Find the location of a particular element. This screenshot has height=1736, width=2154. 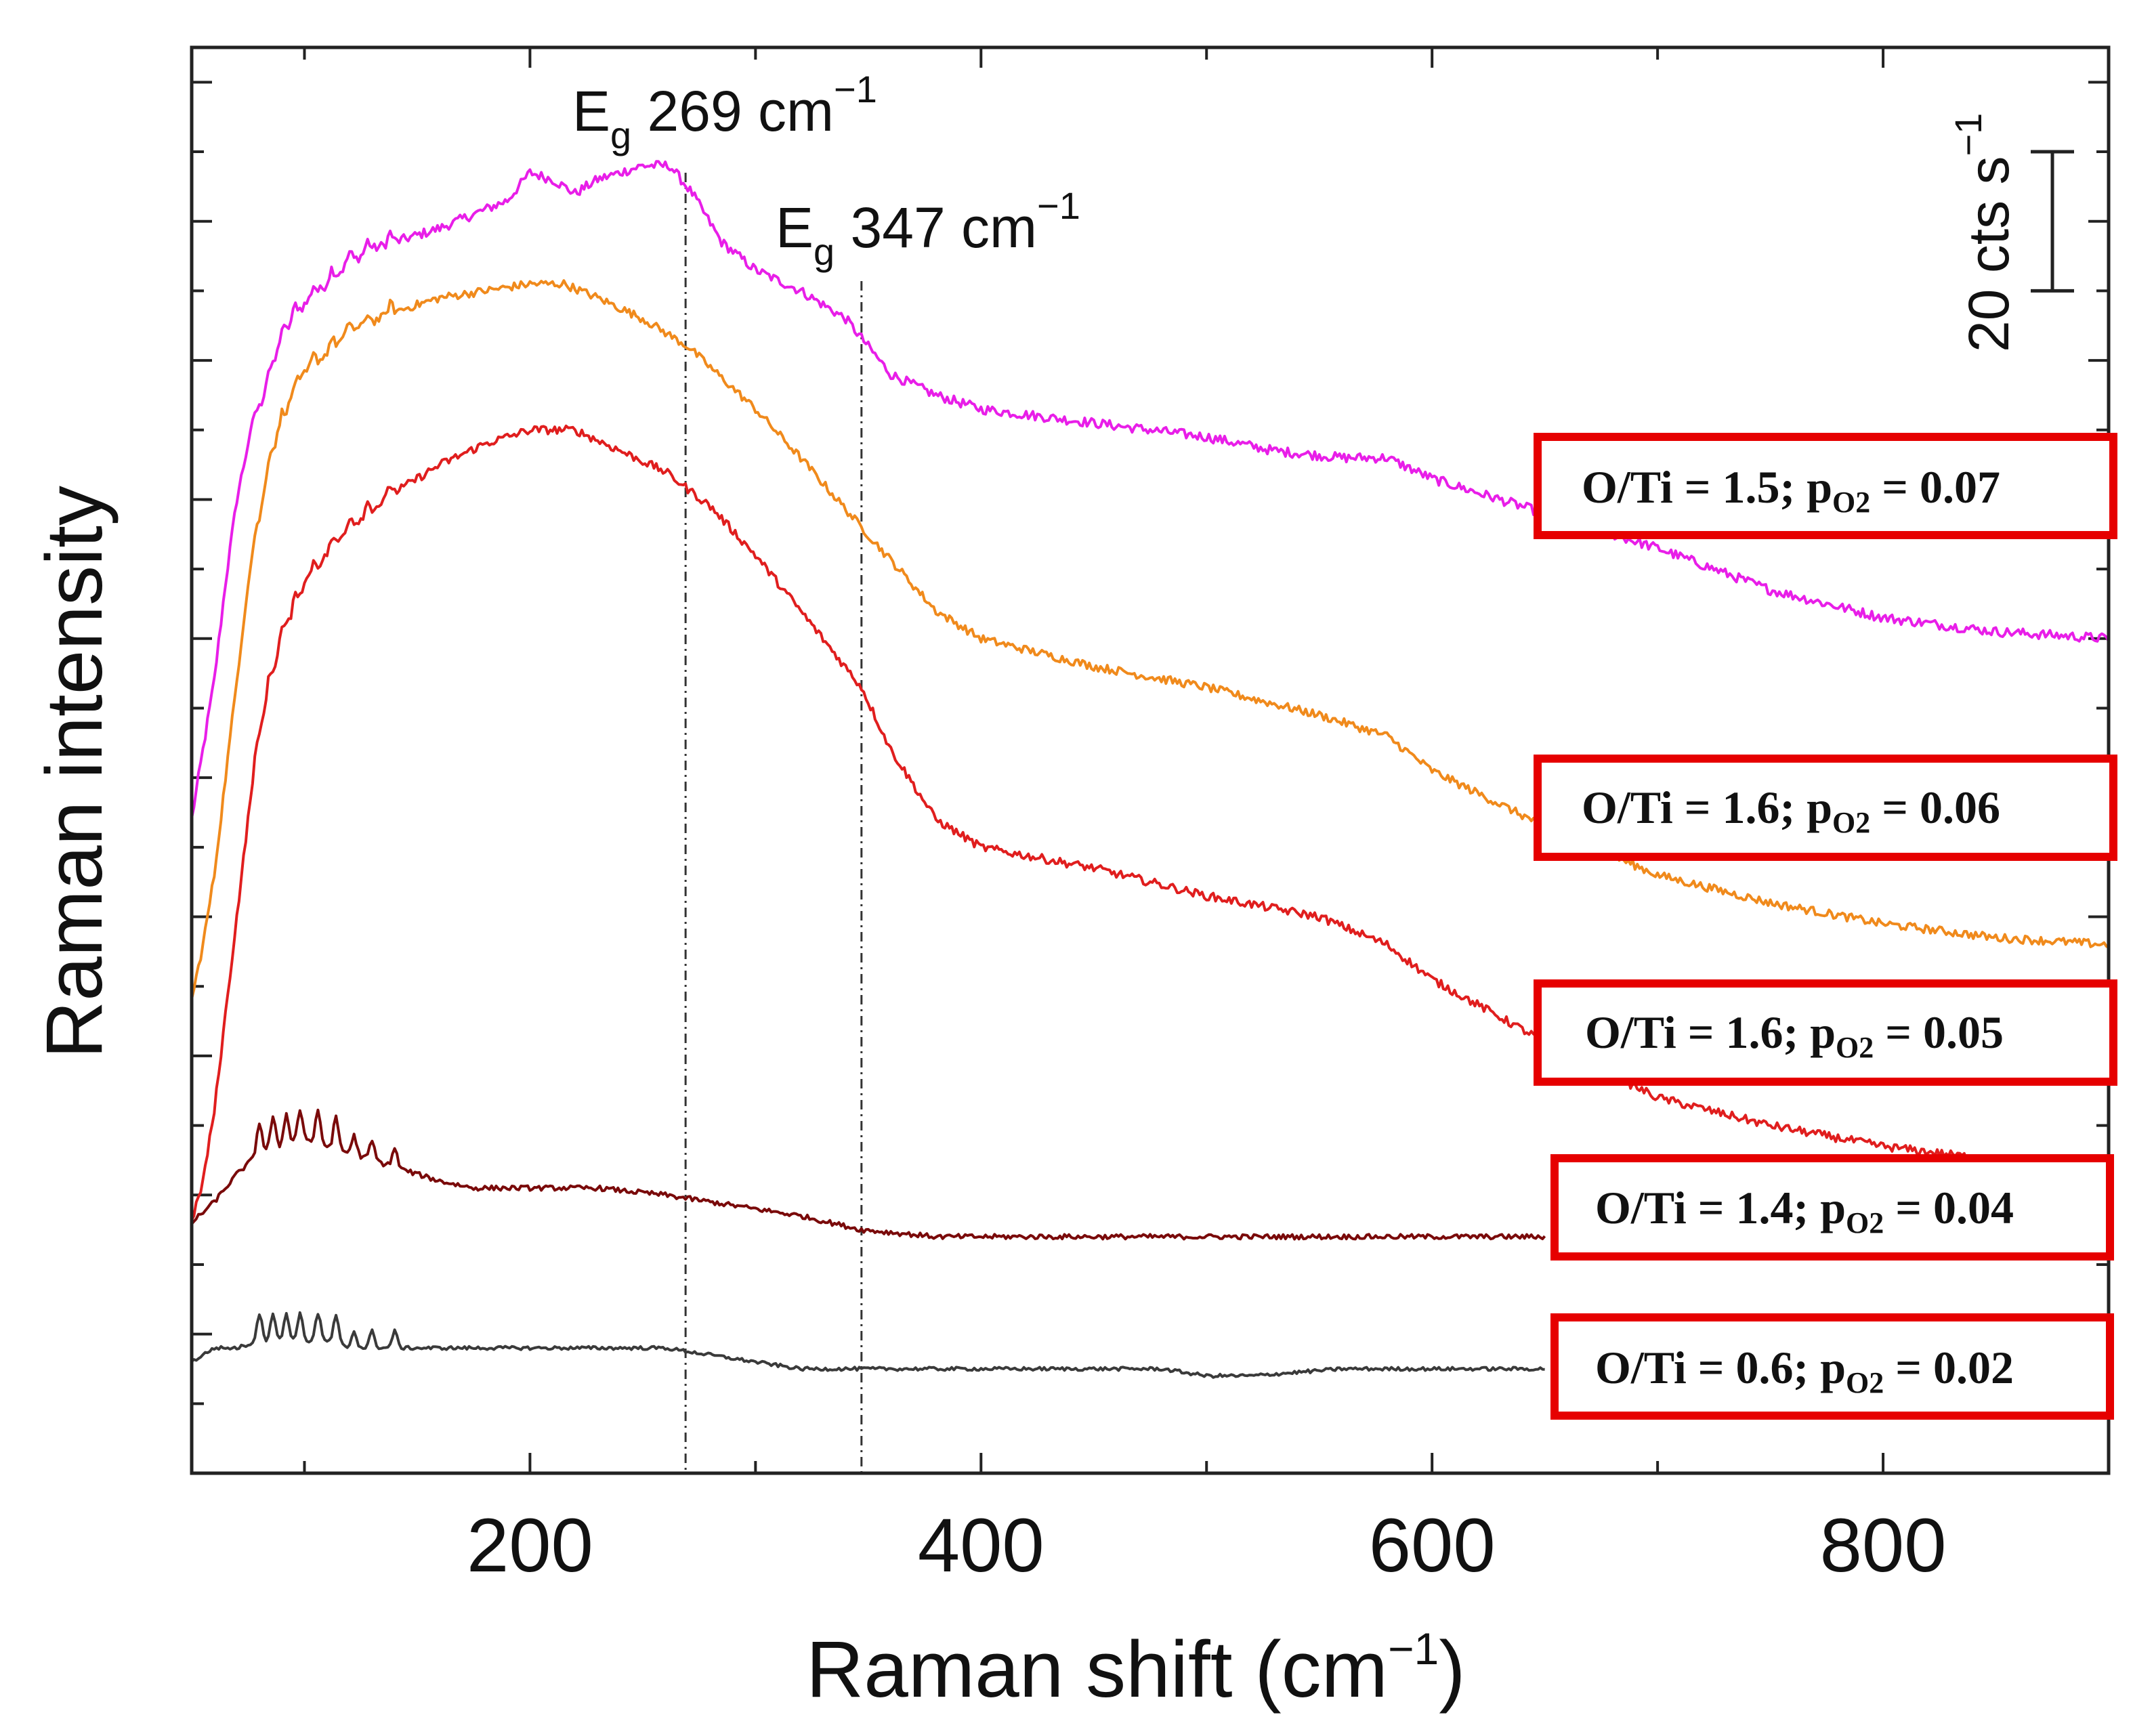

legend-box-5: O/Ti = 0.6; pO2 = 0.02 is located at coordinates (1832, 1366).